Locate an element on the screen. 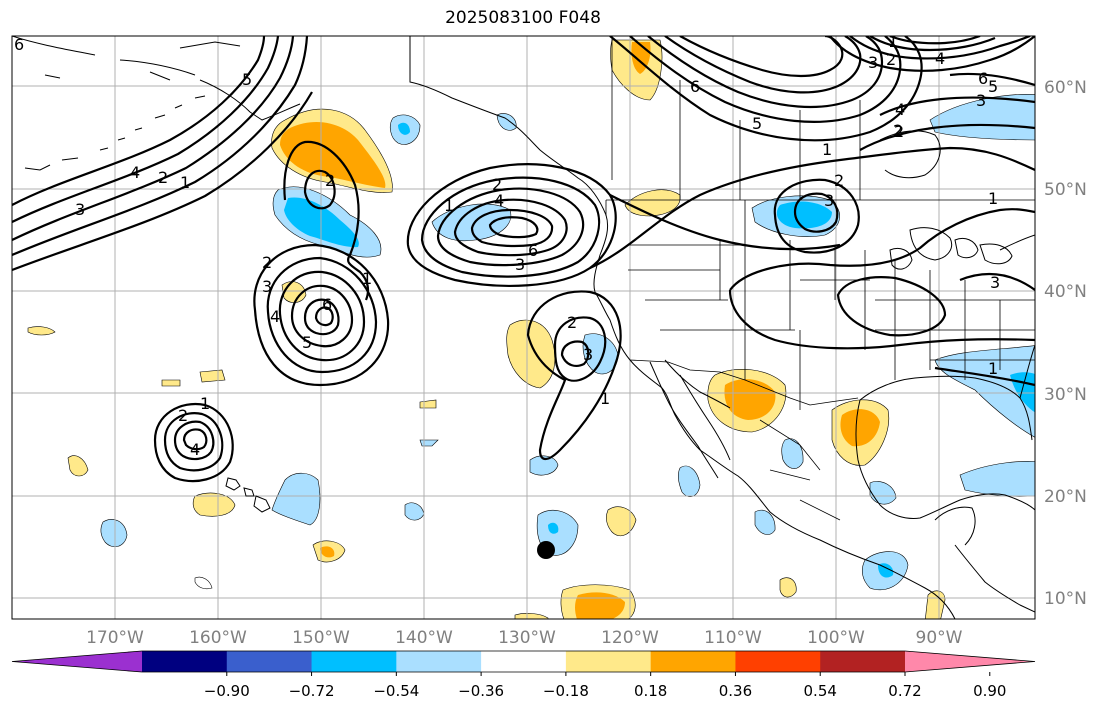 The image size is (1105, 712). warm-anomaly-gulf-alaska-core is located at coordinates (333, 154).